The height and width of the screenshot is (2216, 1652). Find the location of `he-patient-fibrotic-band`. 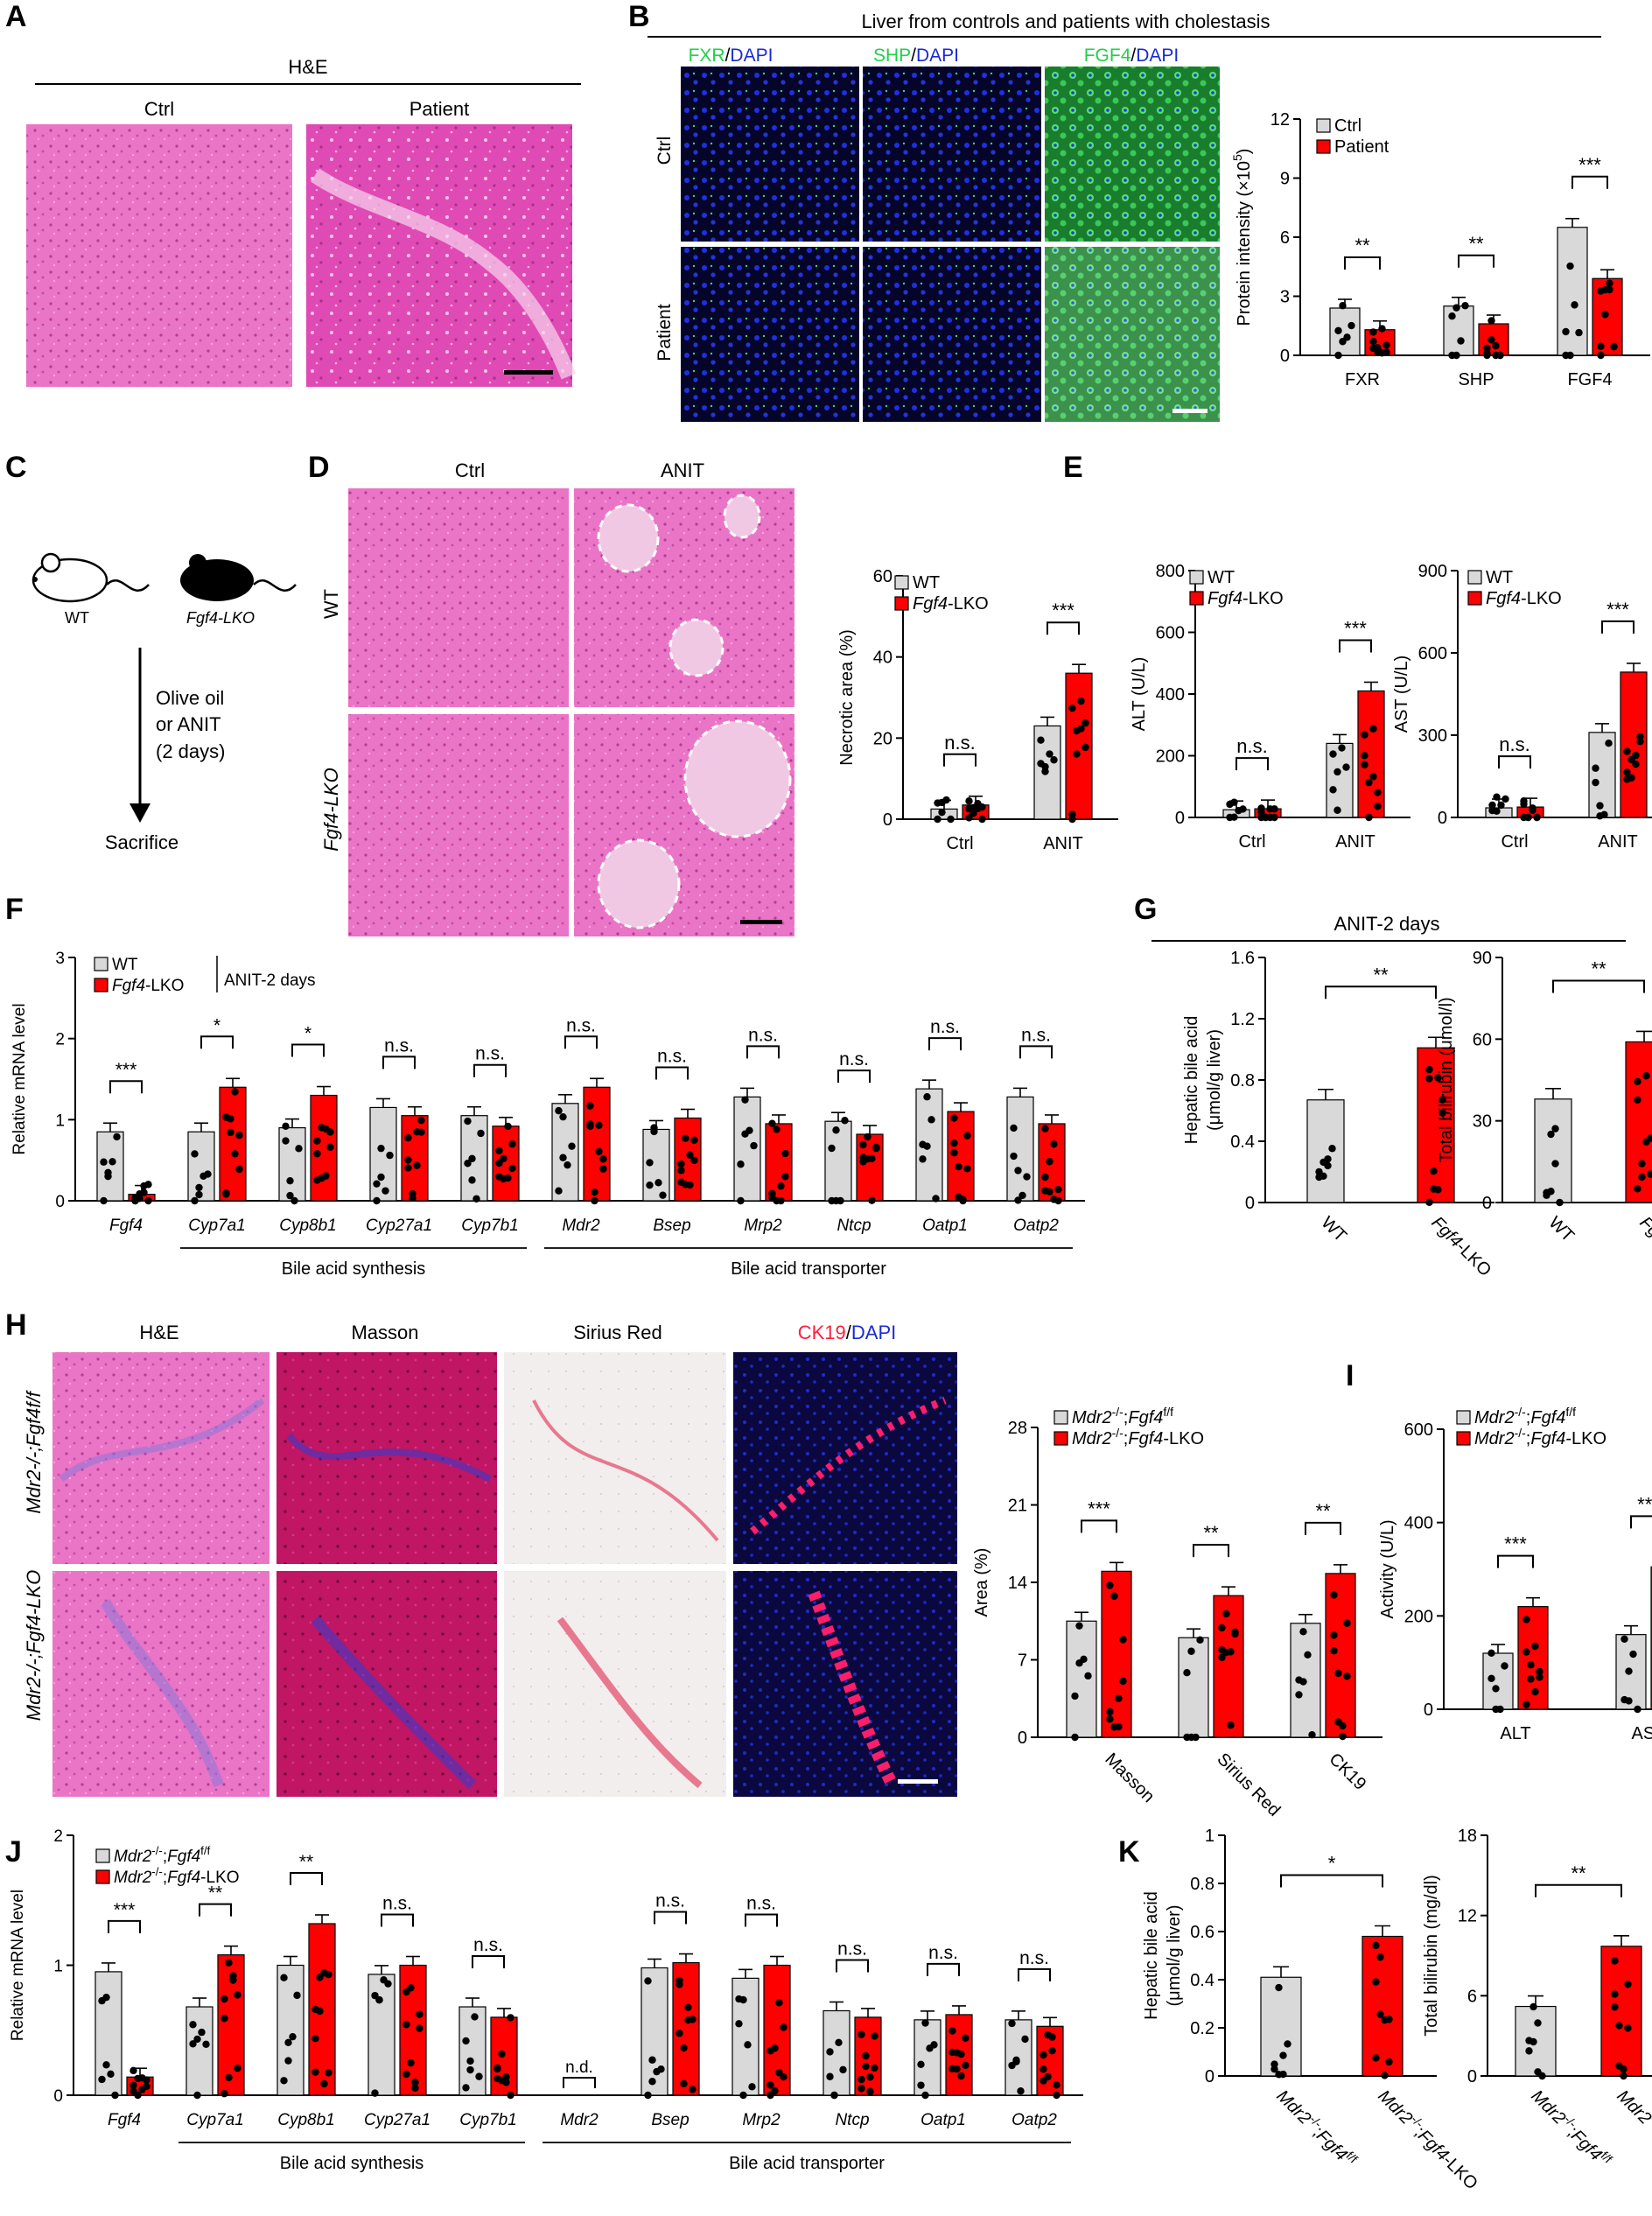

he-patient-fibrotic-band is located at coordinates (444, 274).